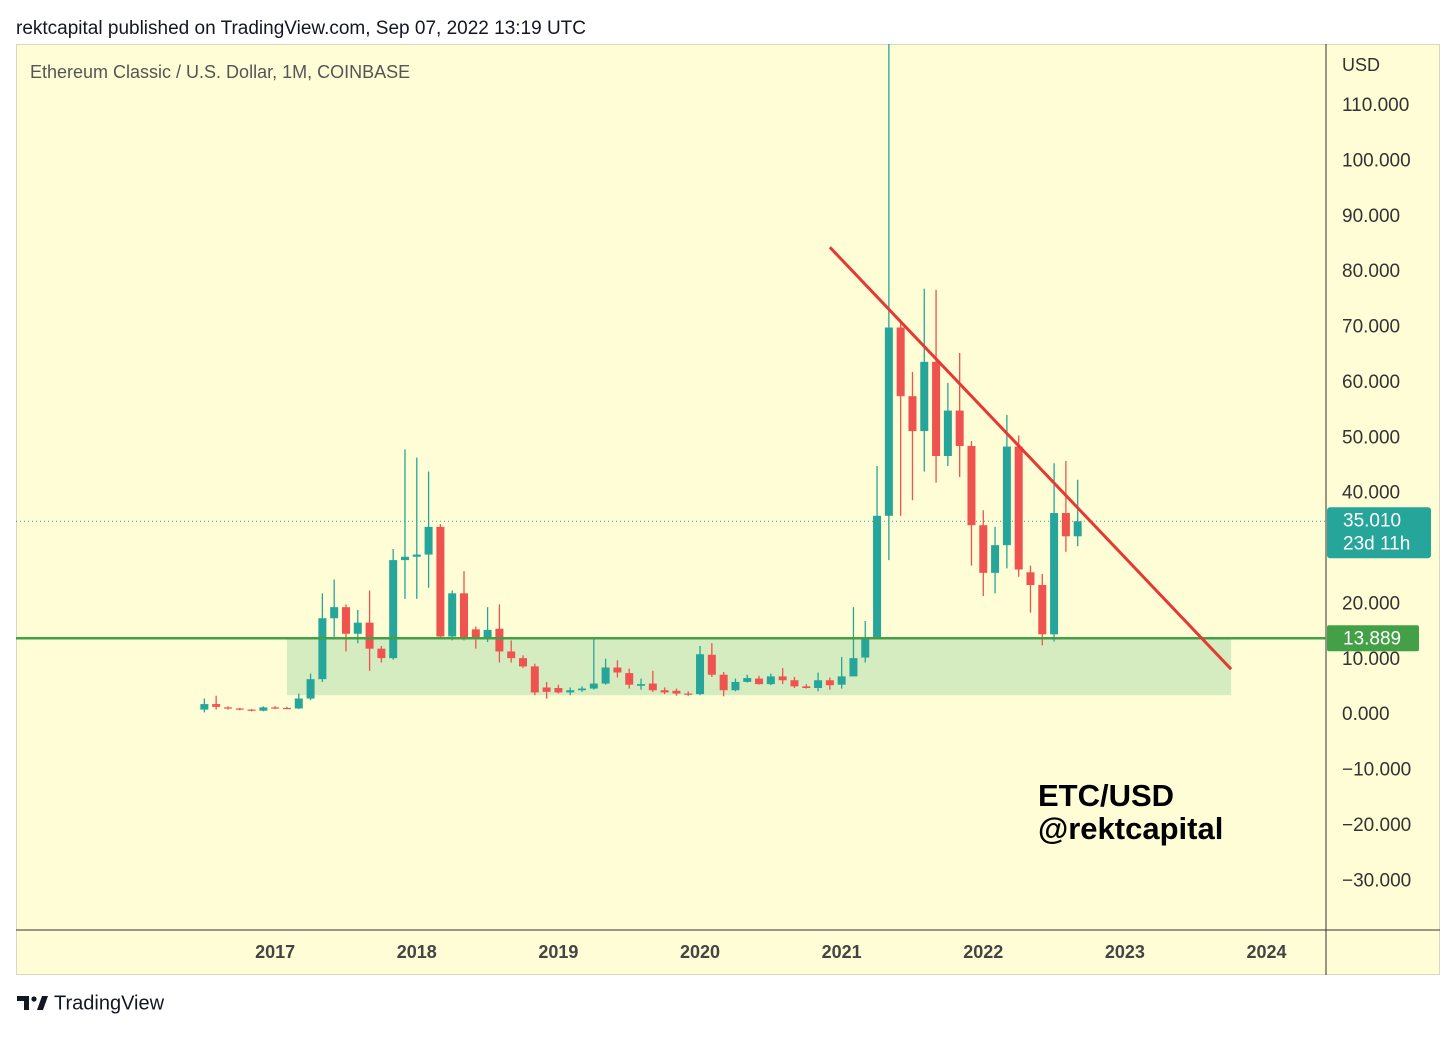  What do you see at coordinates (1371, 659) in the screenshot?
I see `y-tick-label: 10.000` at bounding box center [1371, 659].